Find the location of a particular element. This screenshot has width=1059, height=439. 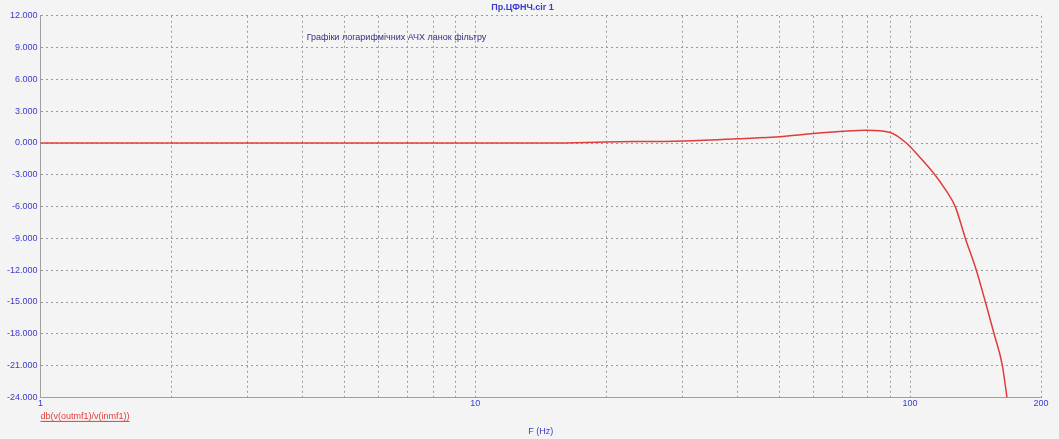

x-tick-label: 100 is located at coordinates (910, 403).